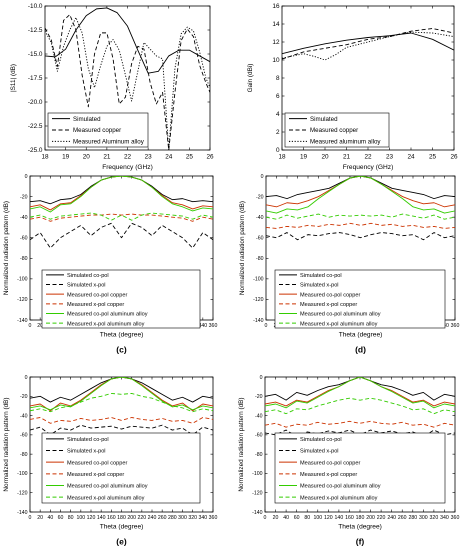 This screenshot has width=465, height=550. I want to click on y-tick-label: -22.5, so click(35, 126).